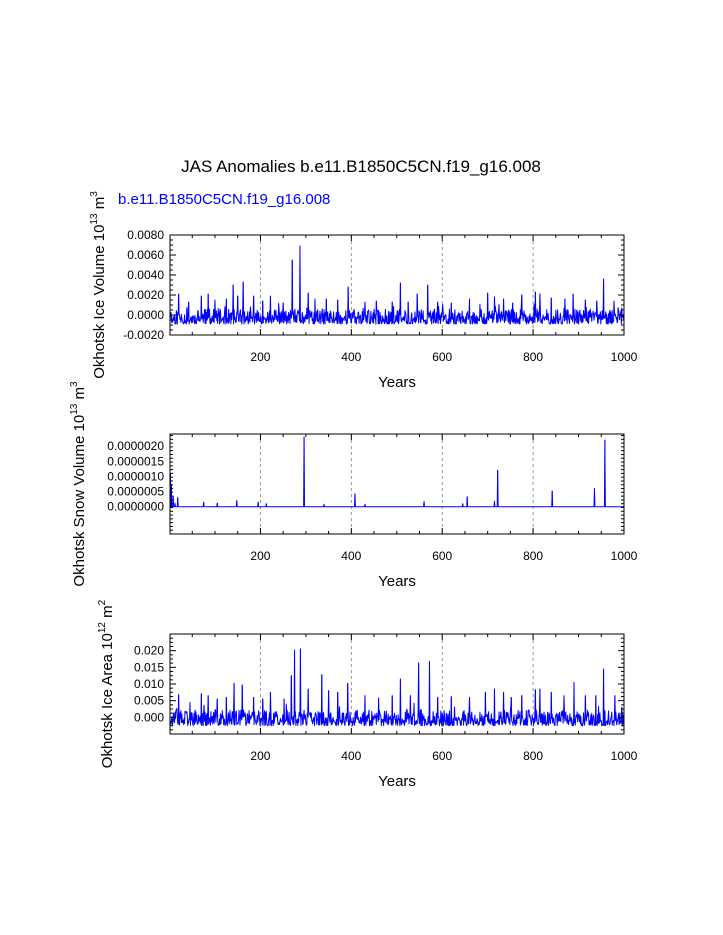  What do you see at coordinates (74, 384) in the screenshot?
I see `snow-volume-y-axis-label-unit-exponent: 3` at bounding box center [74, 384].